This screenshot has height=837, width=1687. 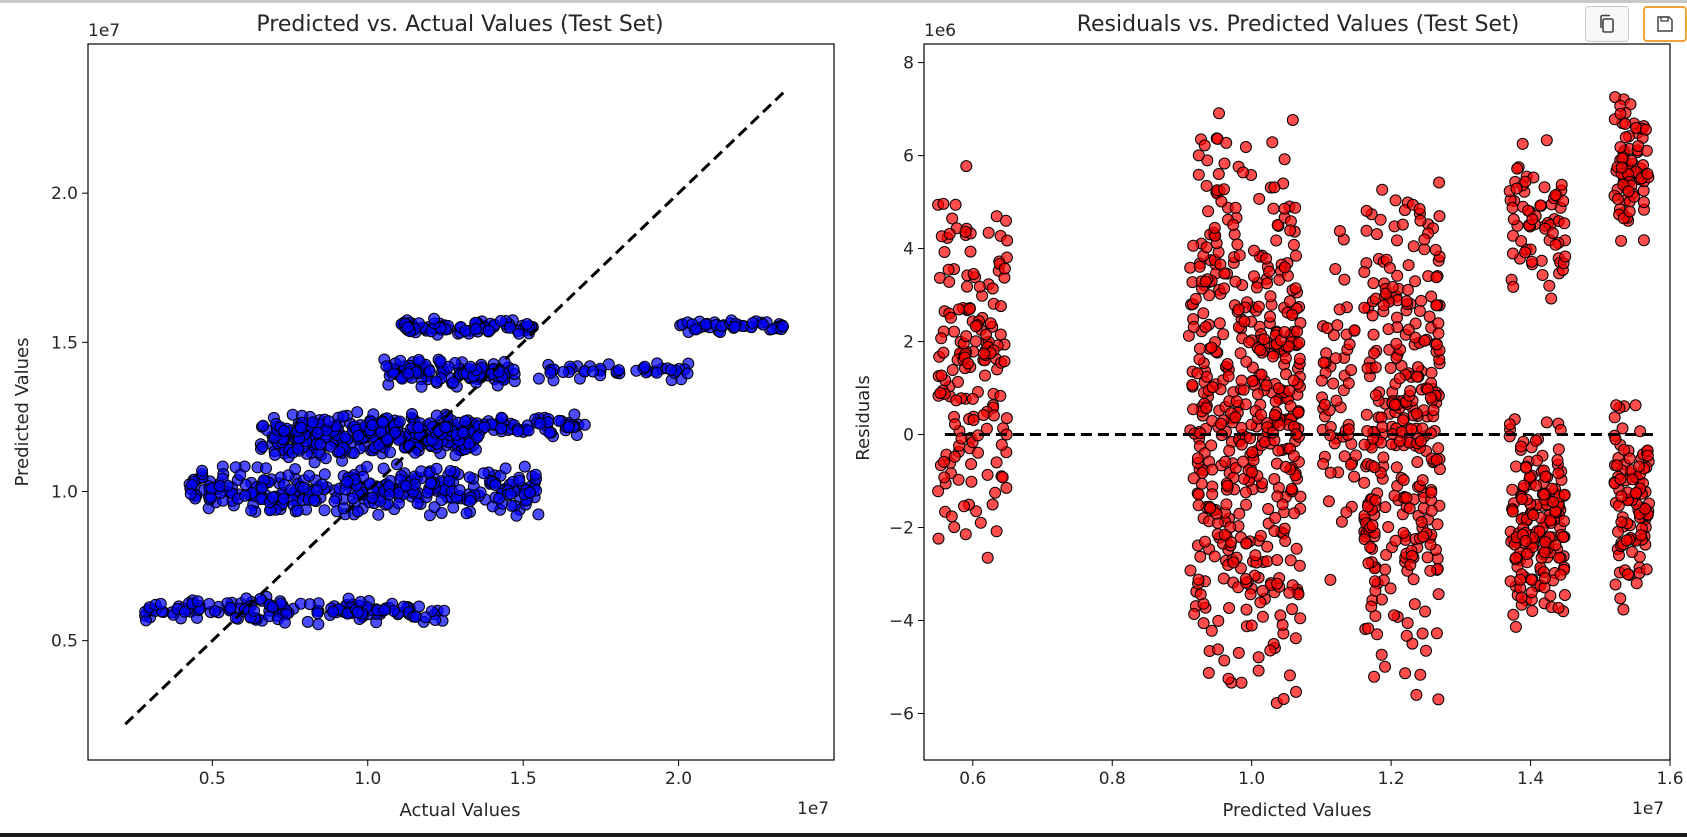 What do you see at coordinates (678, 779) in the screenshot?
I see `x-tick-label: 2.0` at bounding box center [678, 779].